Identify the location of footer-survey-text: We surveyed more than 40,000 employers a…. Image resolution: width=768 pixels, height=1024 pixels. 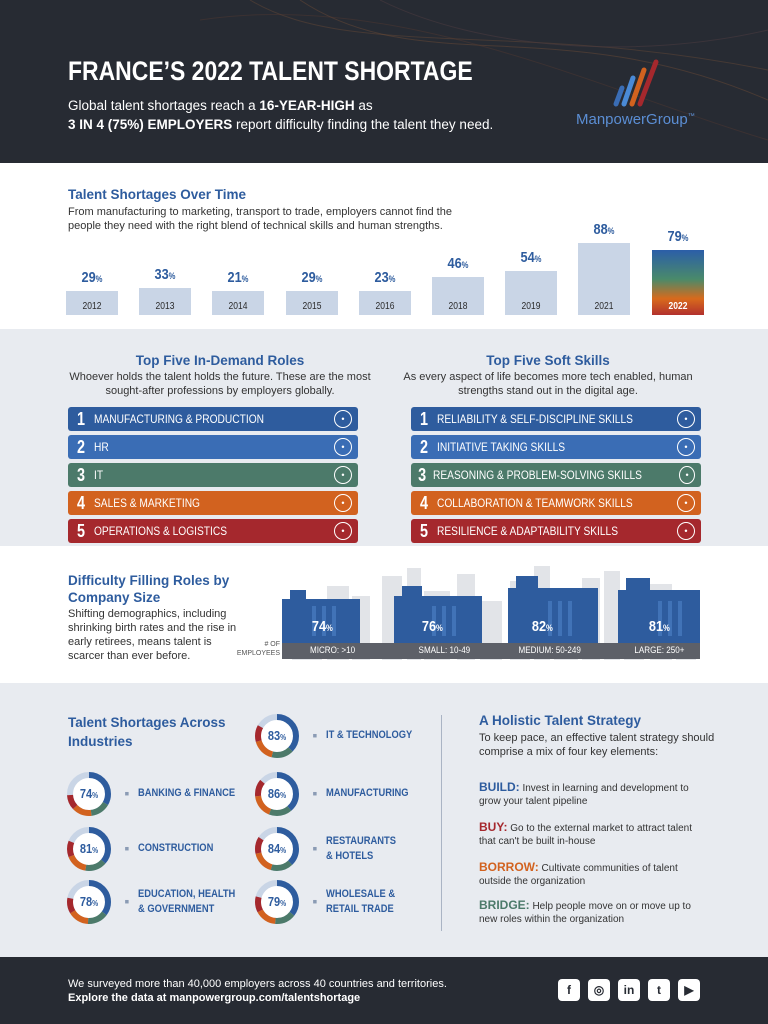
(257, 984).